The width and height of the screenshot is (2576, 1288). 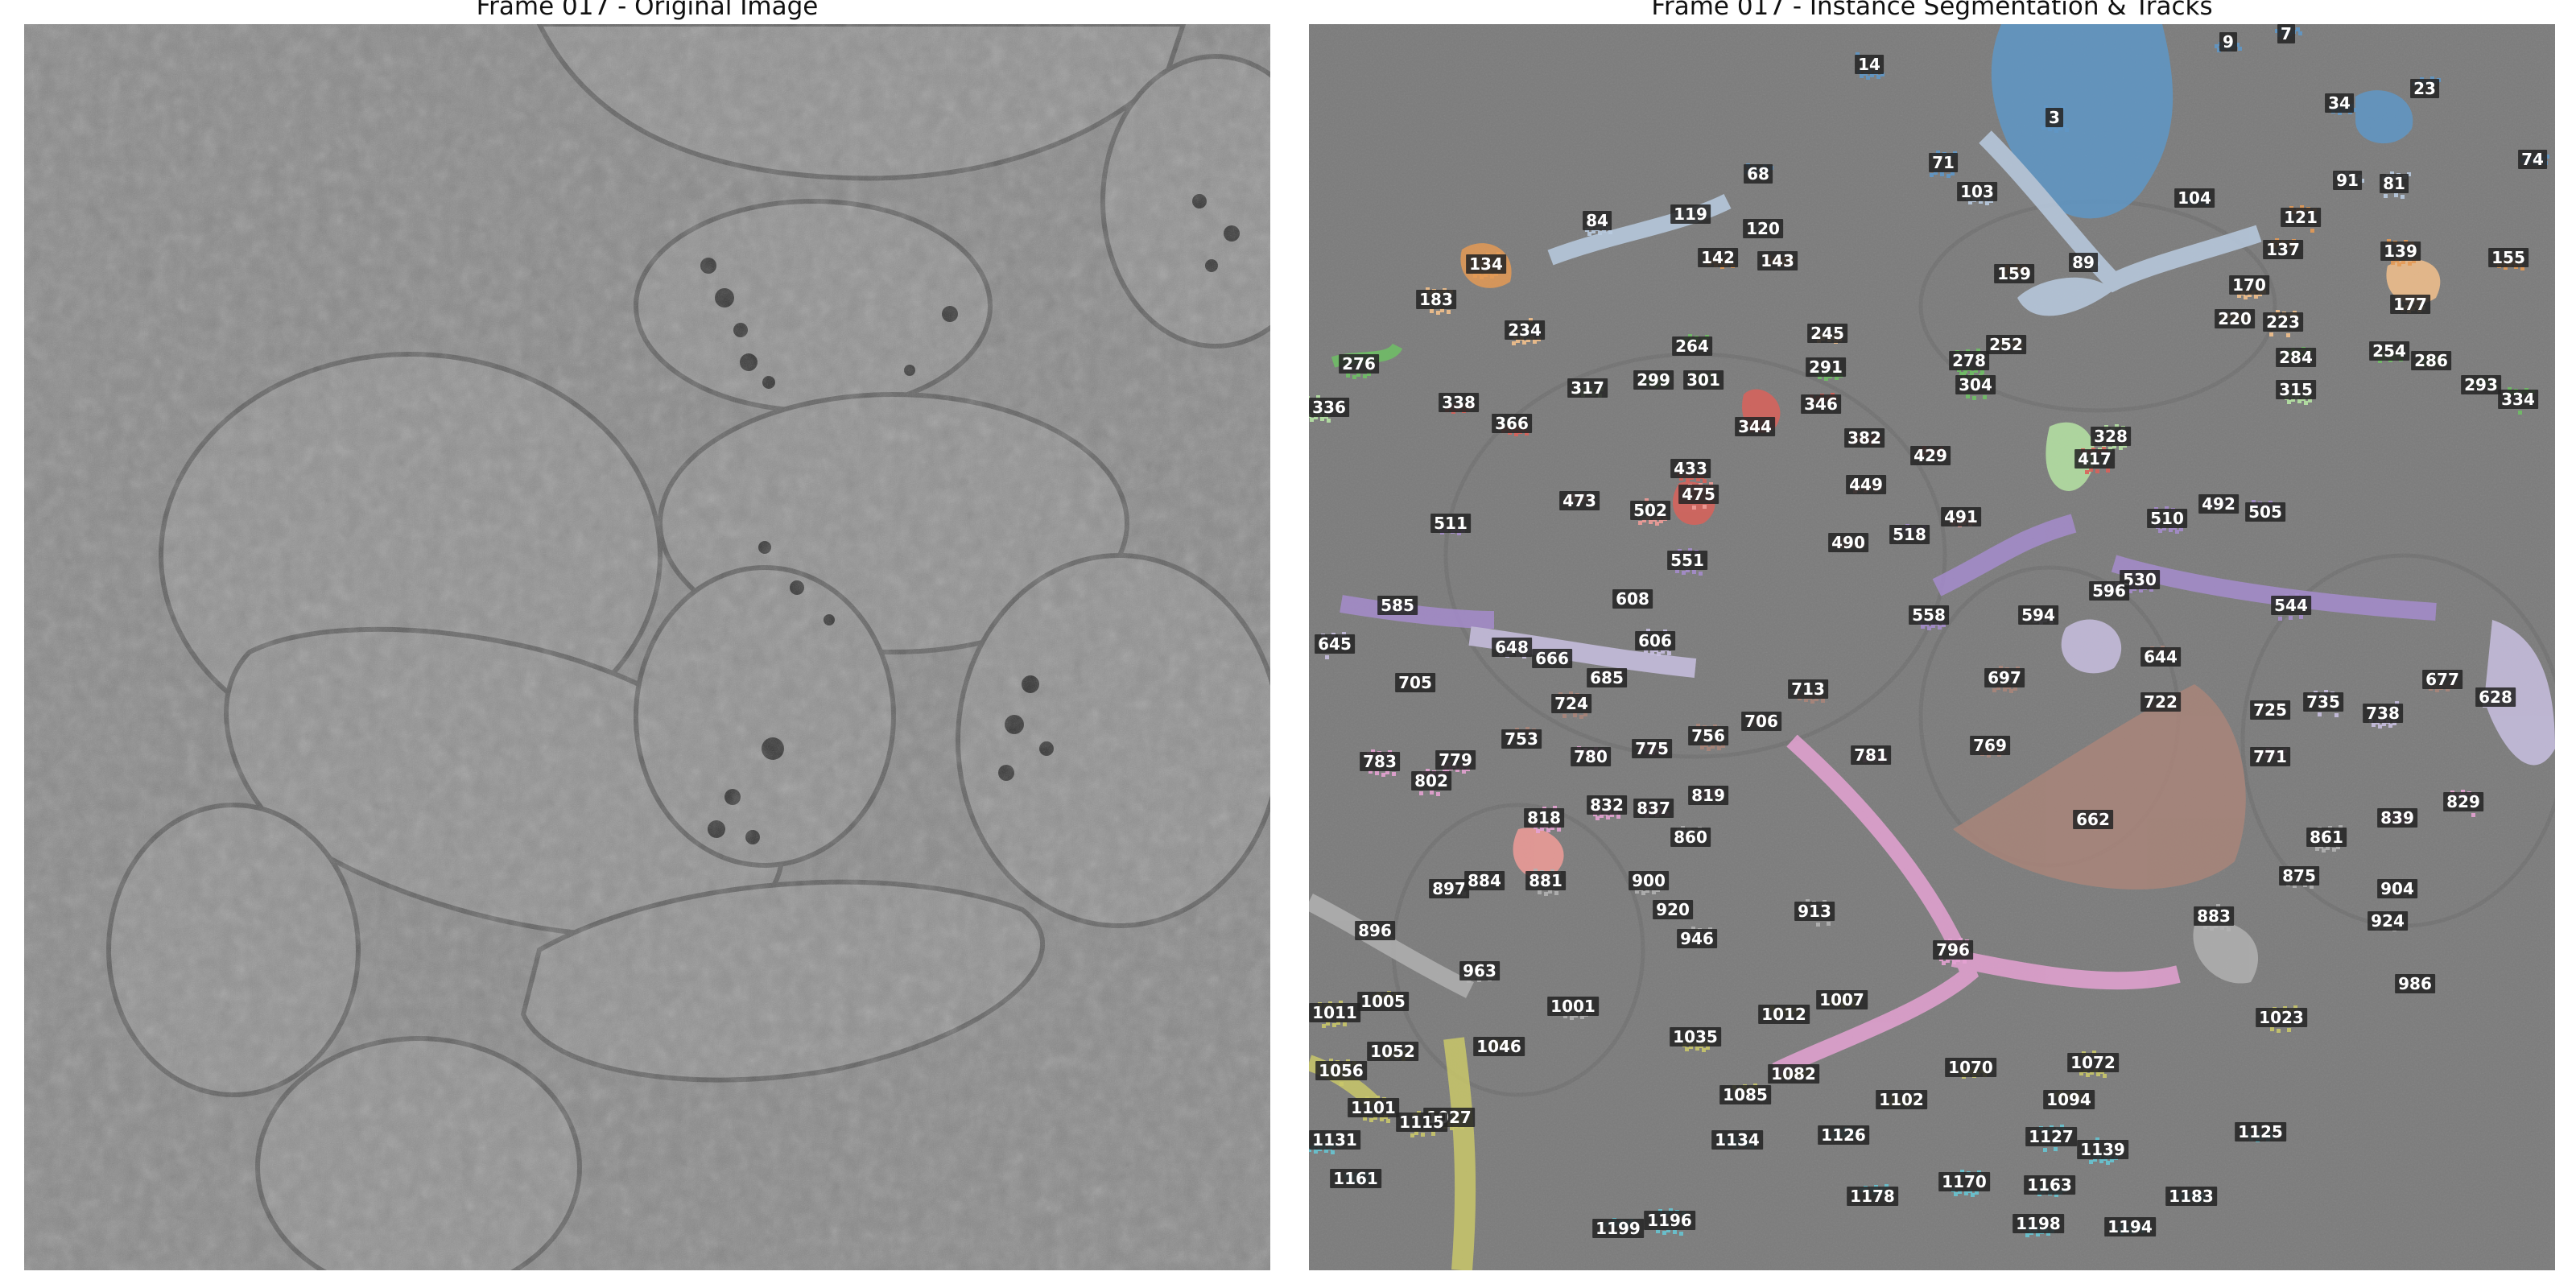 I want to click on track-label: 518, so click(x=1909, y=534).